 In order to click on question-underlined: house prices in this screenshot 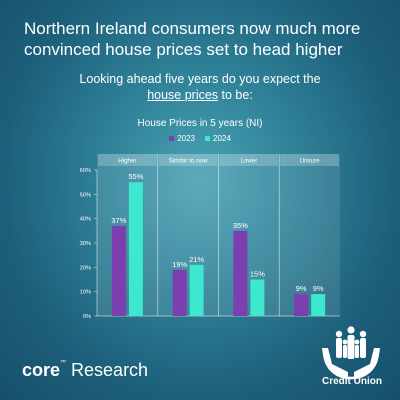, I will do `click(183, 95)`.